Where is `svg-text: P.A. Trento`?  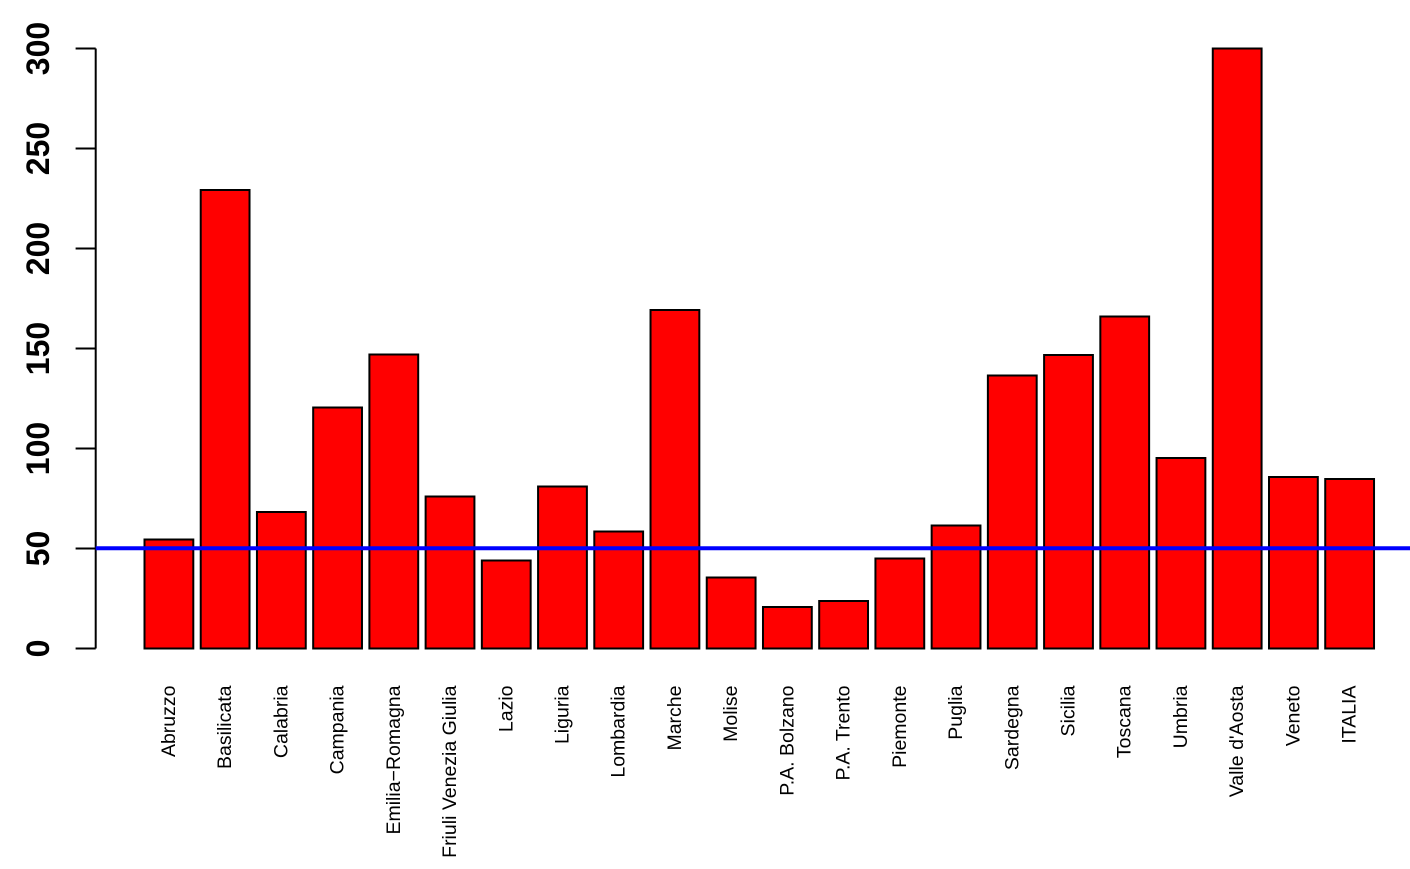
svg-text: P.A. Trento is located at coordinates (844, 732).